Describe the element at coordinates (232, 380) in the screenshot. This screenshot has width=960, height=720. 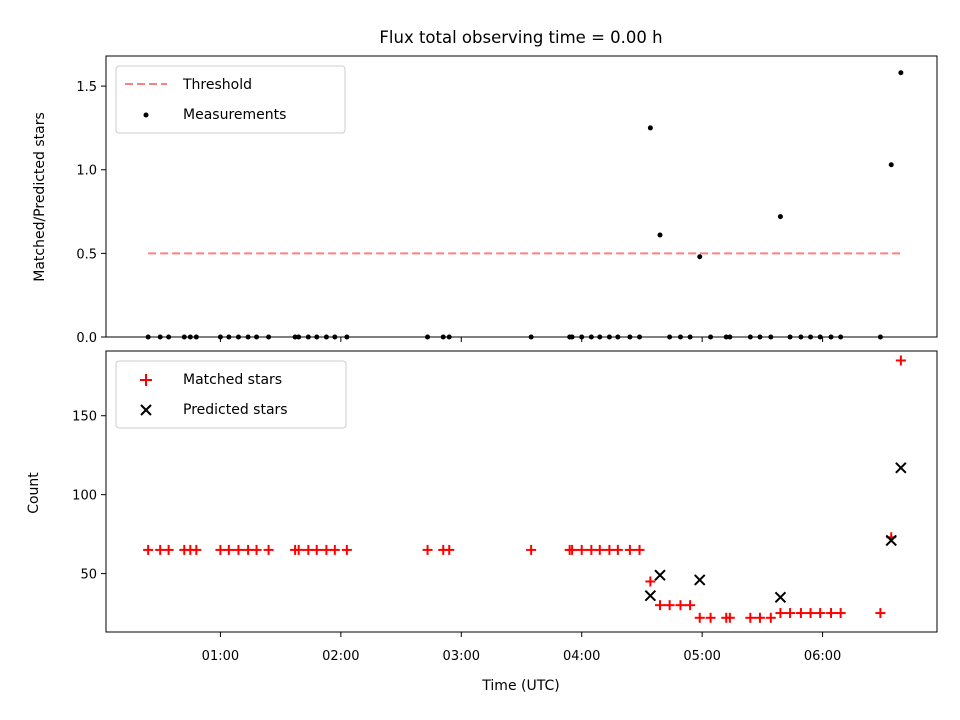
I see `legend-matched-label: Matched stars` at that location.